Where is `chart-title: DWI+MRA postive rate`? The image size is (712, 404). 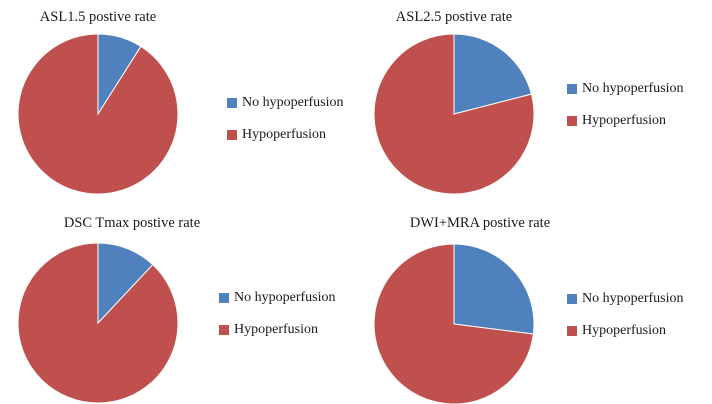
chart-title: DWI+MRA postive rate is located at coordinates (480, 223).